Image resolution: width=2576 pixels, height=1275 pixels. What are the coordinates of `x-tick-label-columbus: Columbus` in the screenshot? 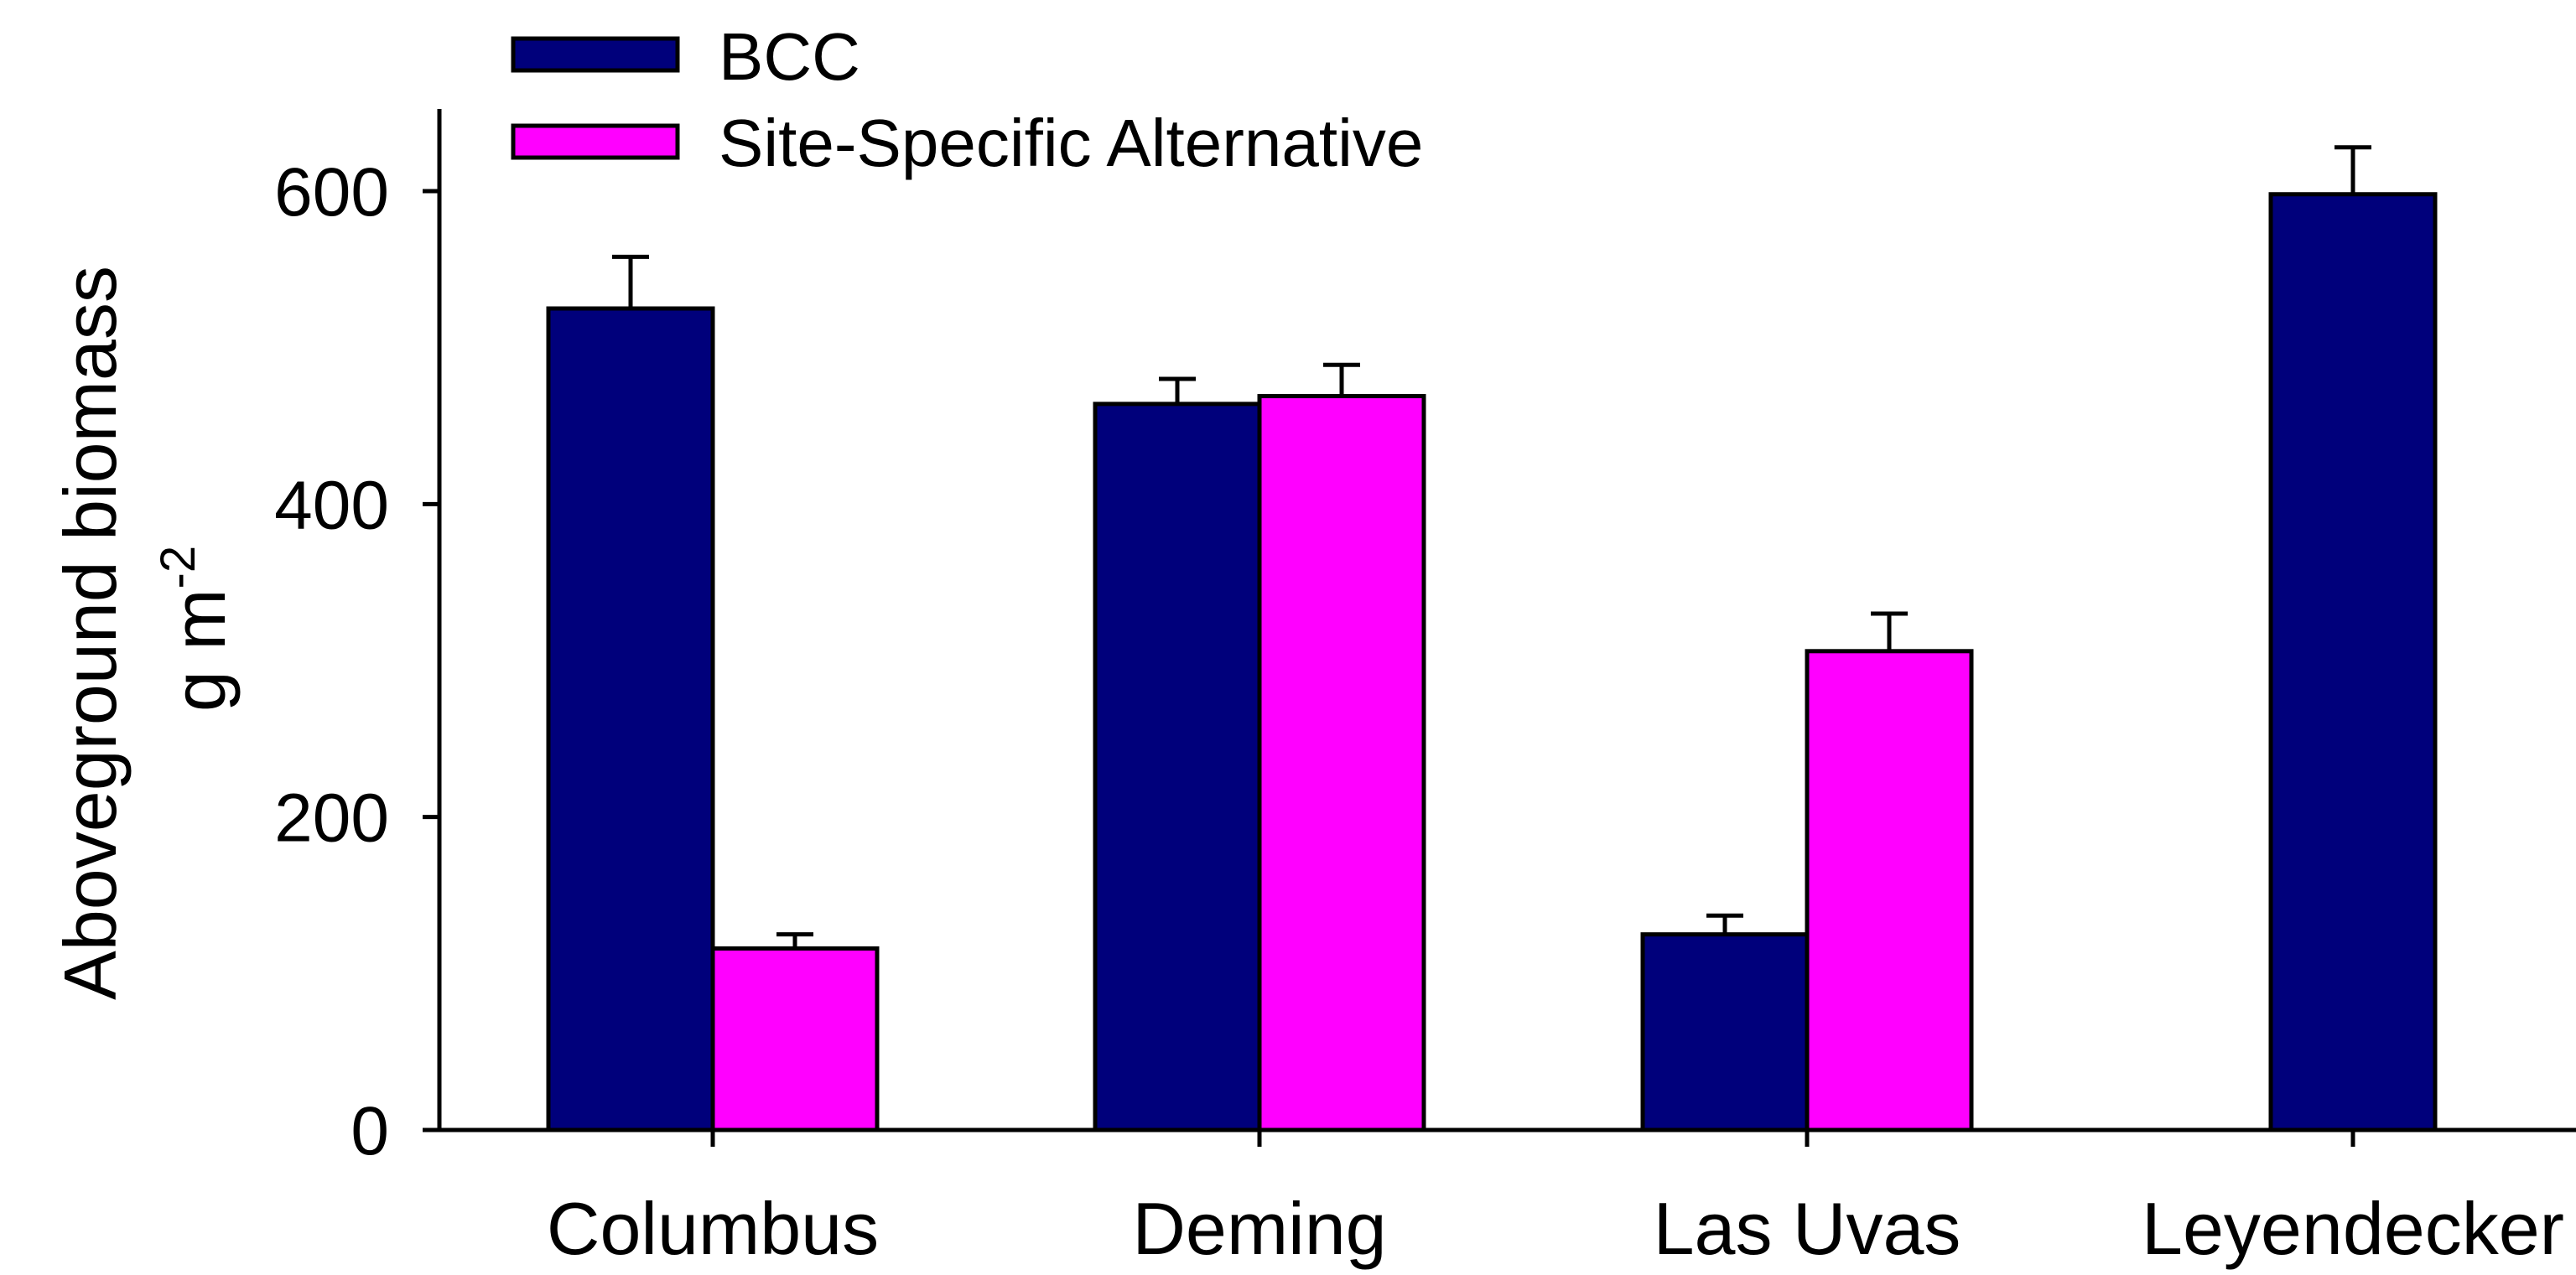 It's located at (713, 1228).